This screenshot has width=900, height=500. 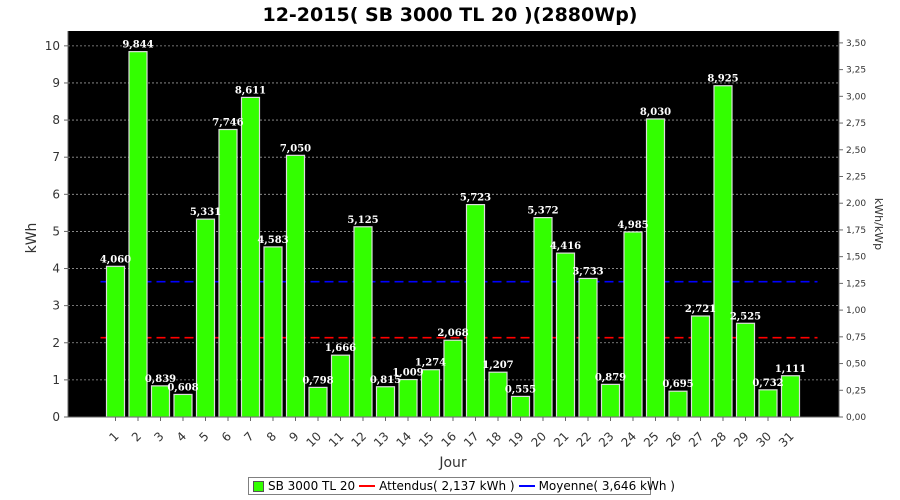 I want to click on y2-tick-label: 0,00, so click(x=856, y=418).